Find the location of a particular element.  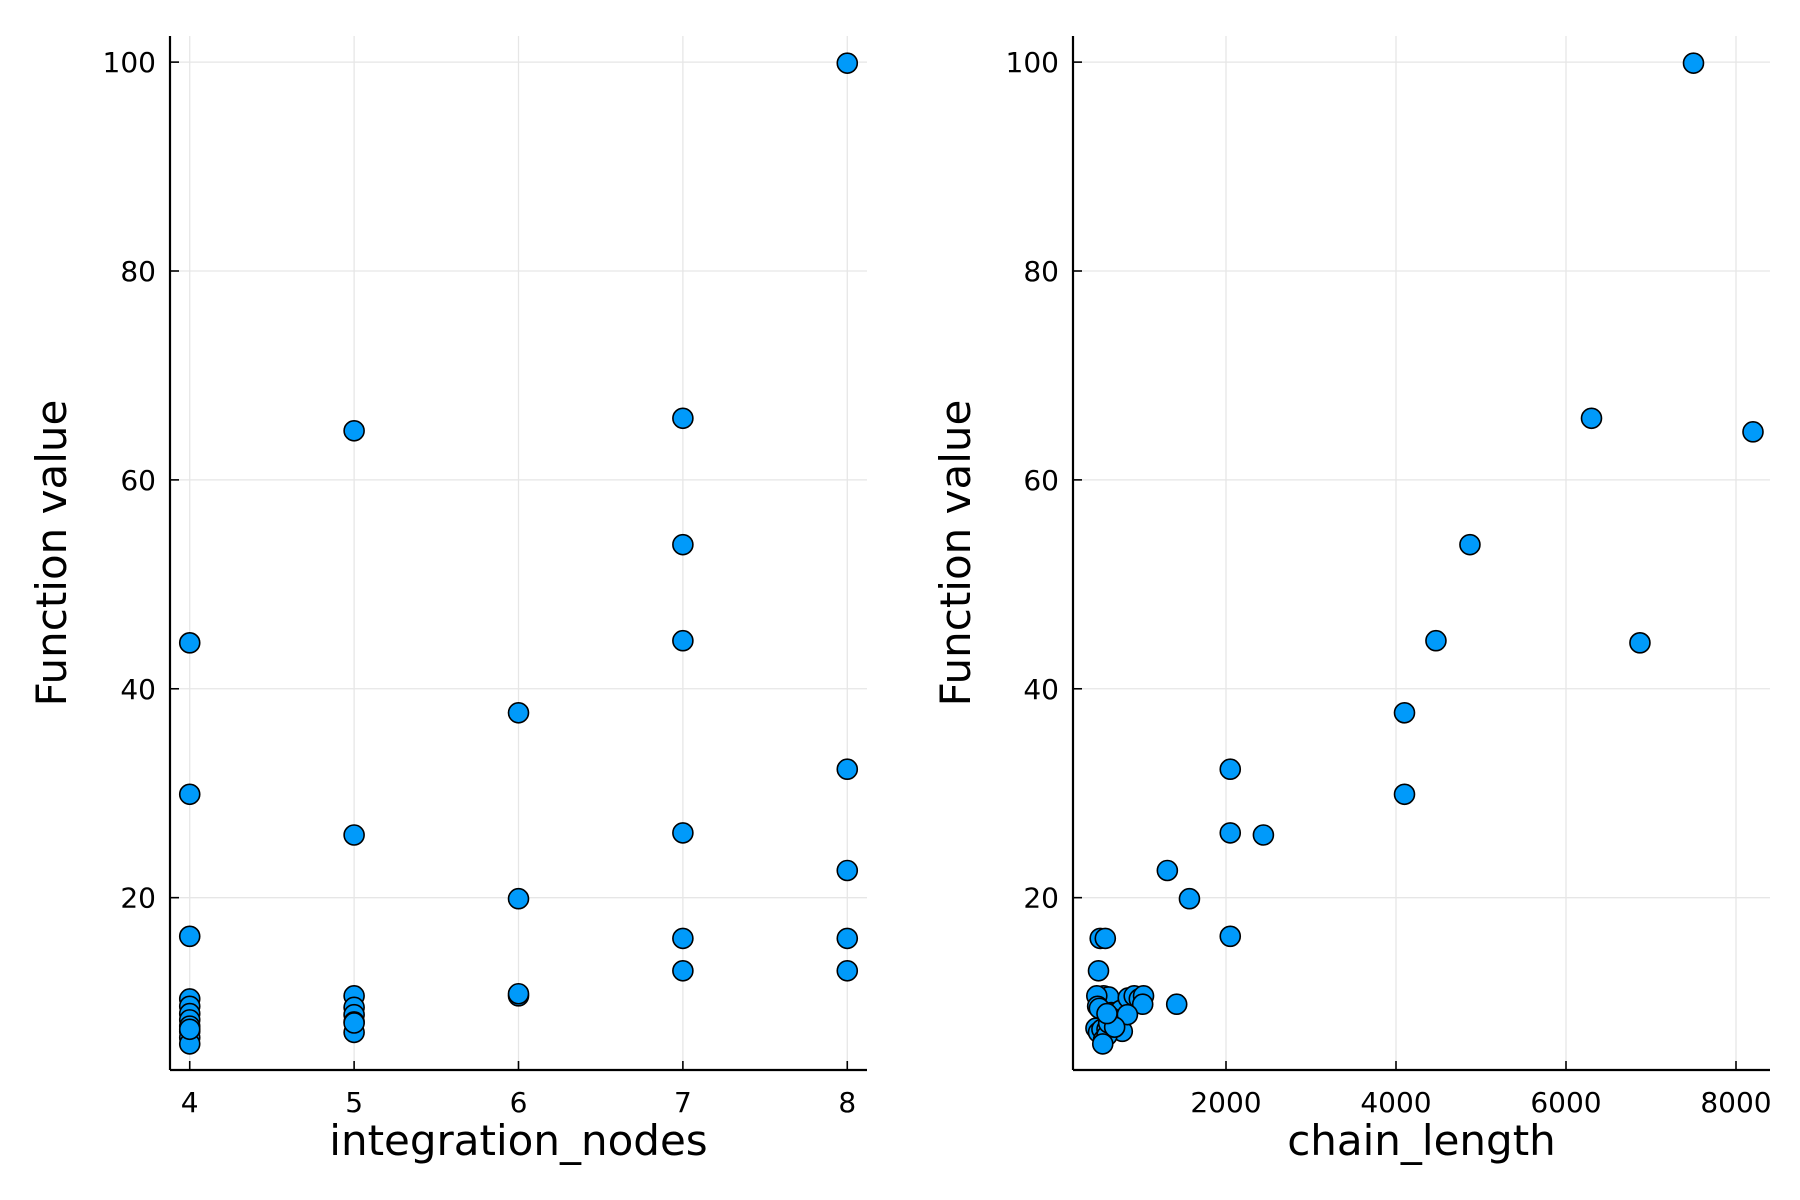

x-tick-label: 7 is located at coordinates (683, 1102).